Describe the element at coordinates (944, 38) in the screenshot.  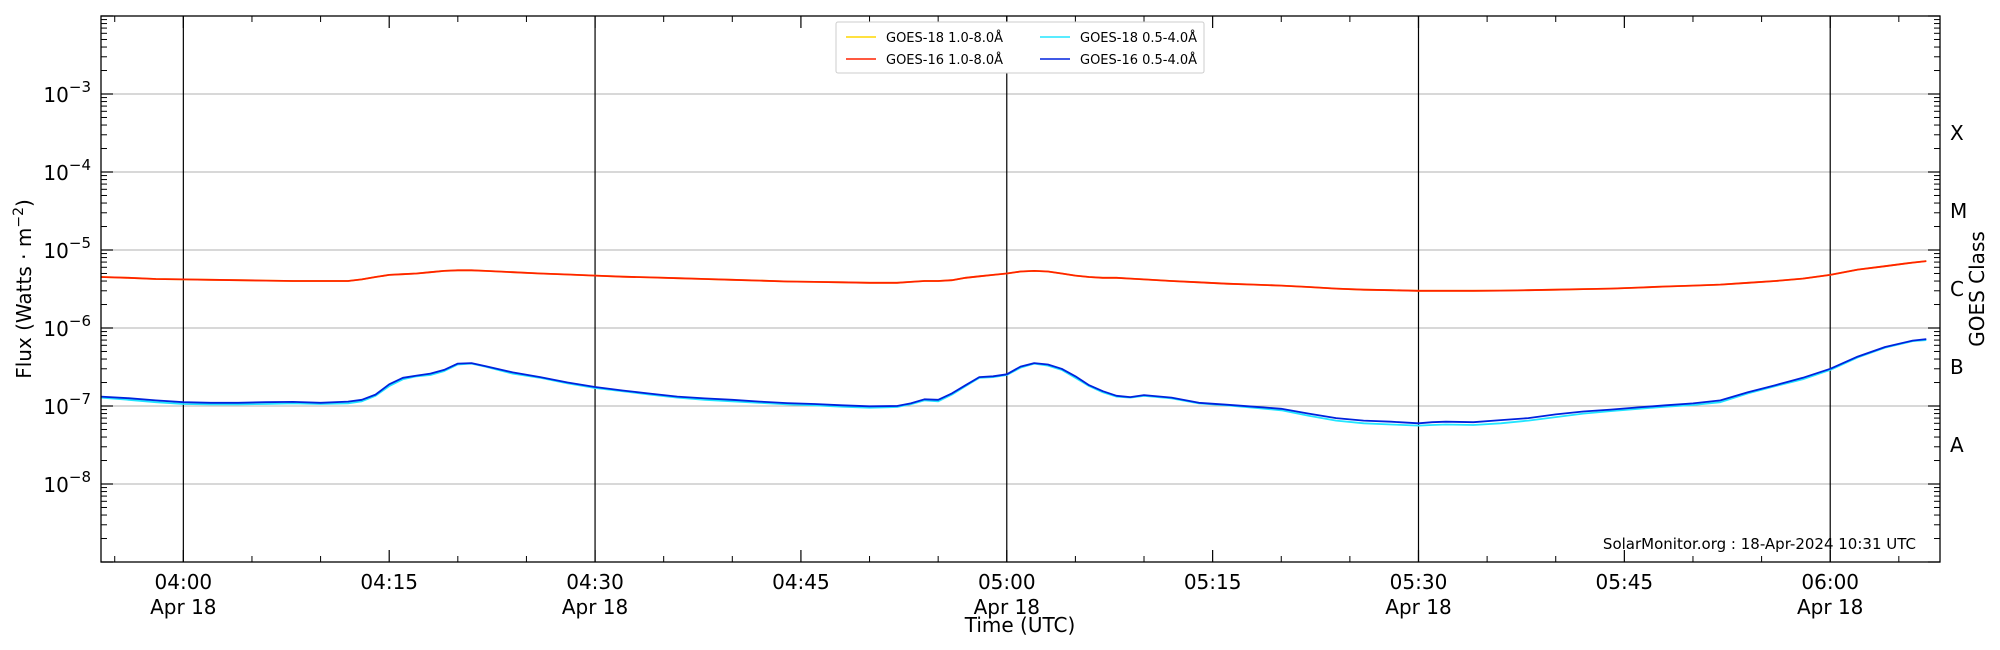
I see `legend-label: GOES-18 1.0-8.0Å` at that location.